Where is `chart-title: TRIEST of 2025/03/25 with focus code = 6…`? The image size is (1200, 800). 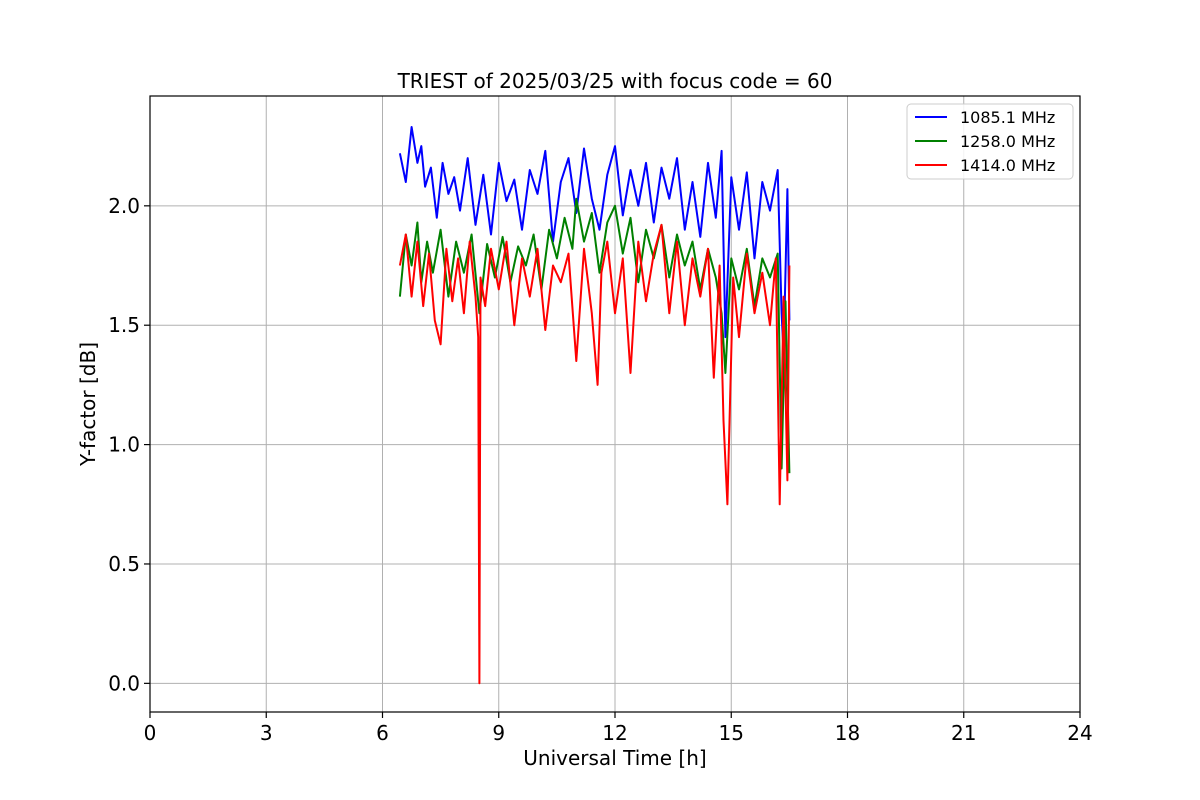 chart-title: TRIEST of 2025/03/25 with focus code = 6… is located at coordinates (615, 81).